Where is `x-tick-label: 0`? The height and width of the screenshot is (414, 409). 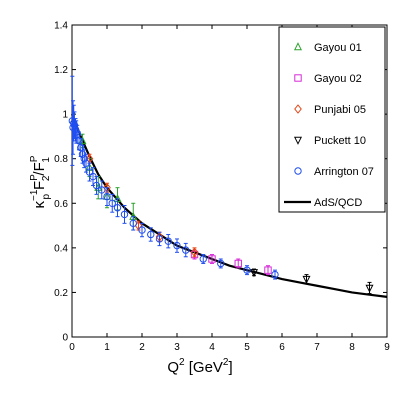 x-tick-label: 0 is located at coordinates (72, 347).